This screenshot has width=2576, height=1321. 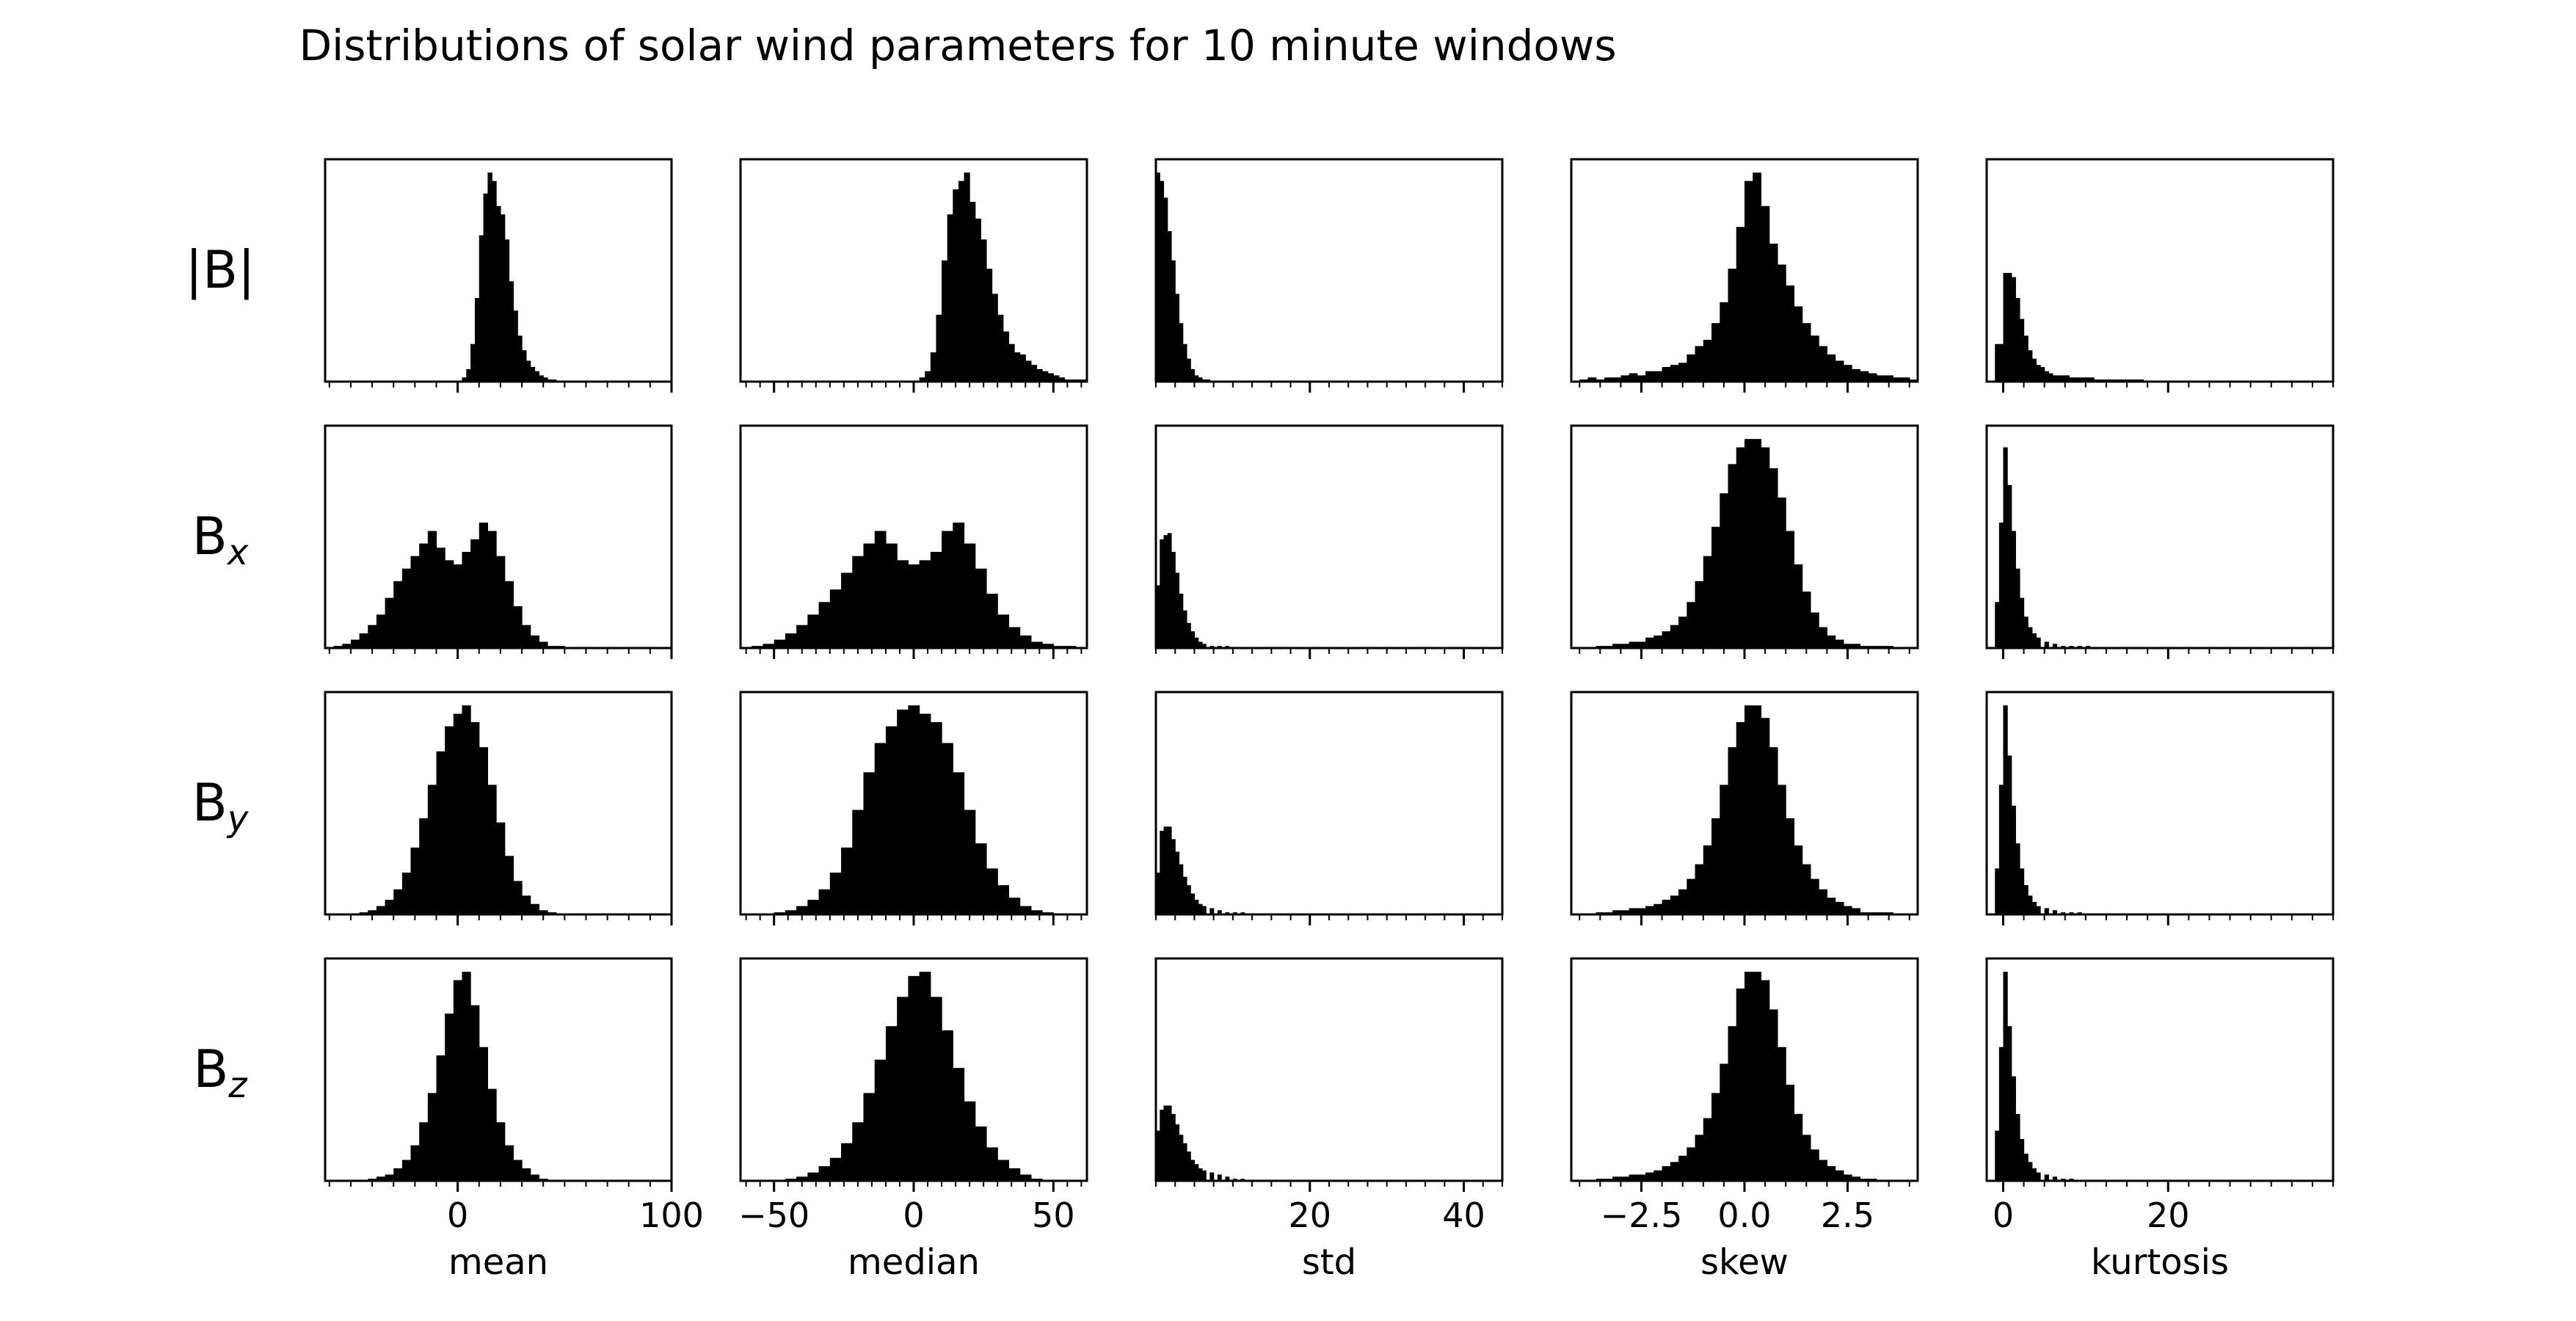 What do you see at coordinates (913, 275) in the screenshot?
I see `panel-mag-median` at bounding box center [913, 275].